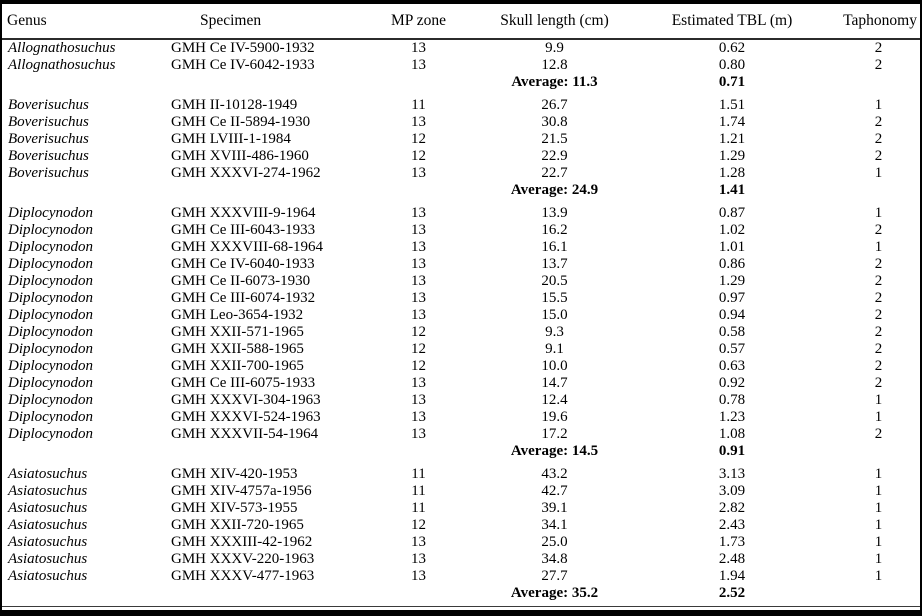 This screenshot has width=922, height=616. What do you see at coordinates (554, 105) in the screenshot?
I see `skull-length-cell: 26.7` at bounding box center [554, 105].